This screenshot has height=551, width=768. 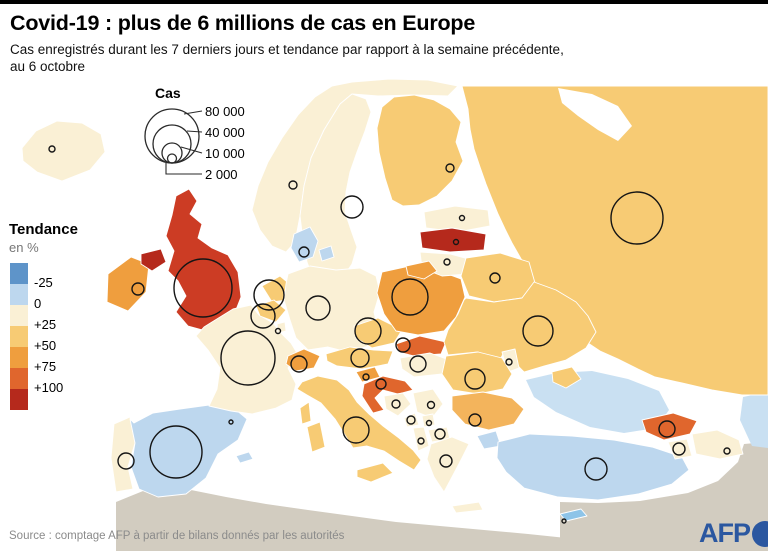 What do you see at coordinates (440, 434) in the screenshot?
I see `case-circle-north_macedonia` at bounding box center [440, 434].